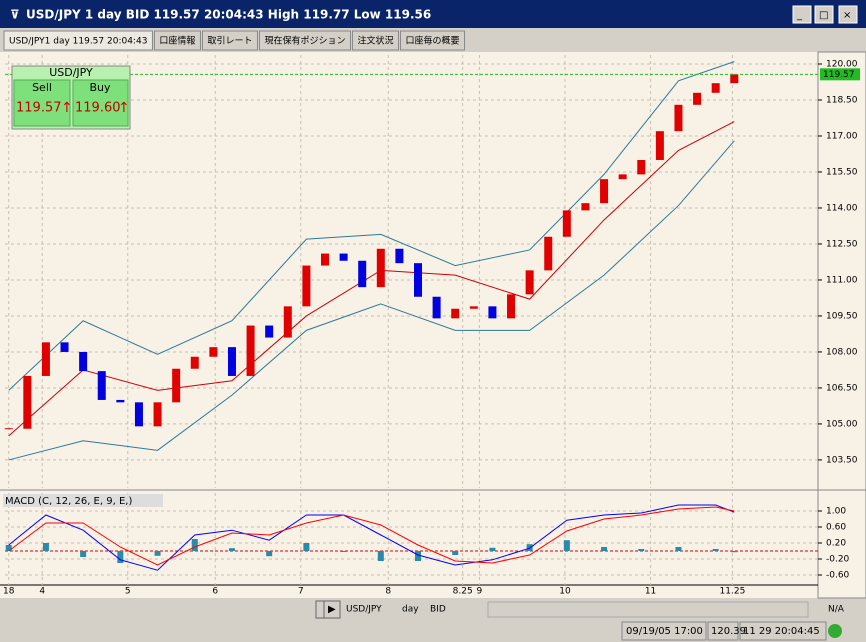 The width and height of the screenshot is (866, 642). I want to click on x-tick-label: 9, so click(480, 592).